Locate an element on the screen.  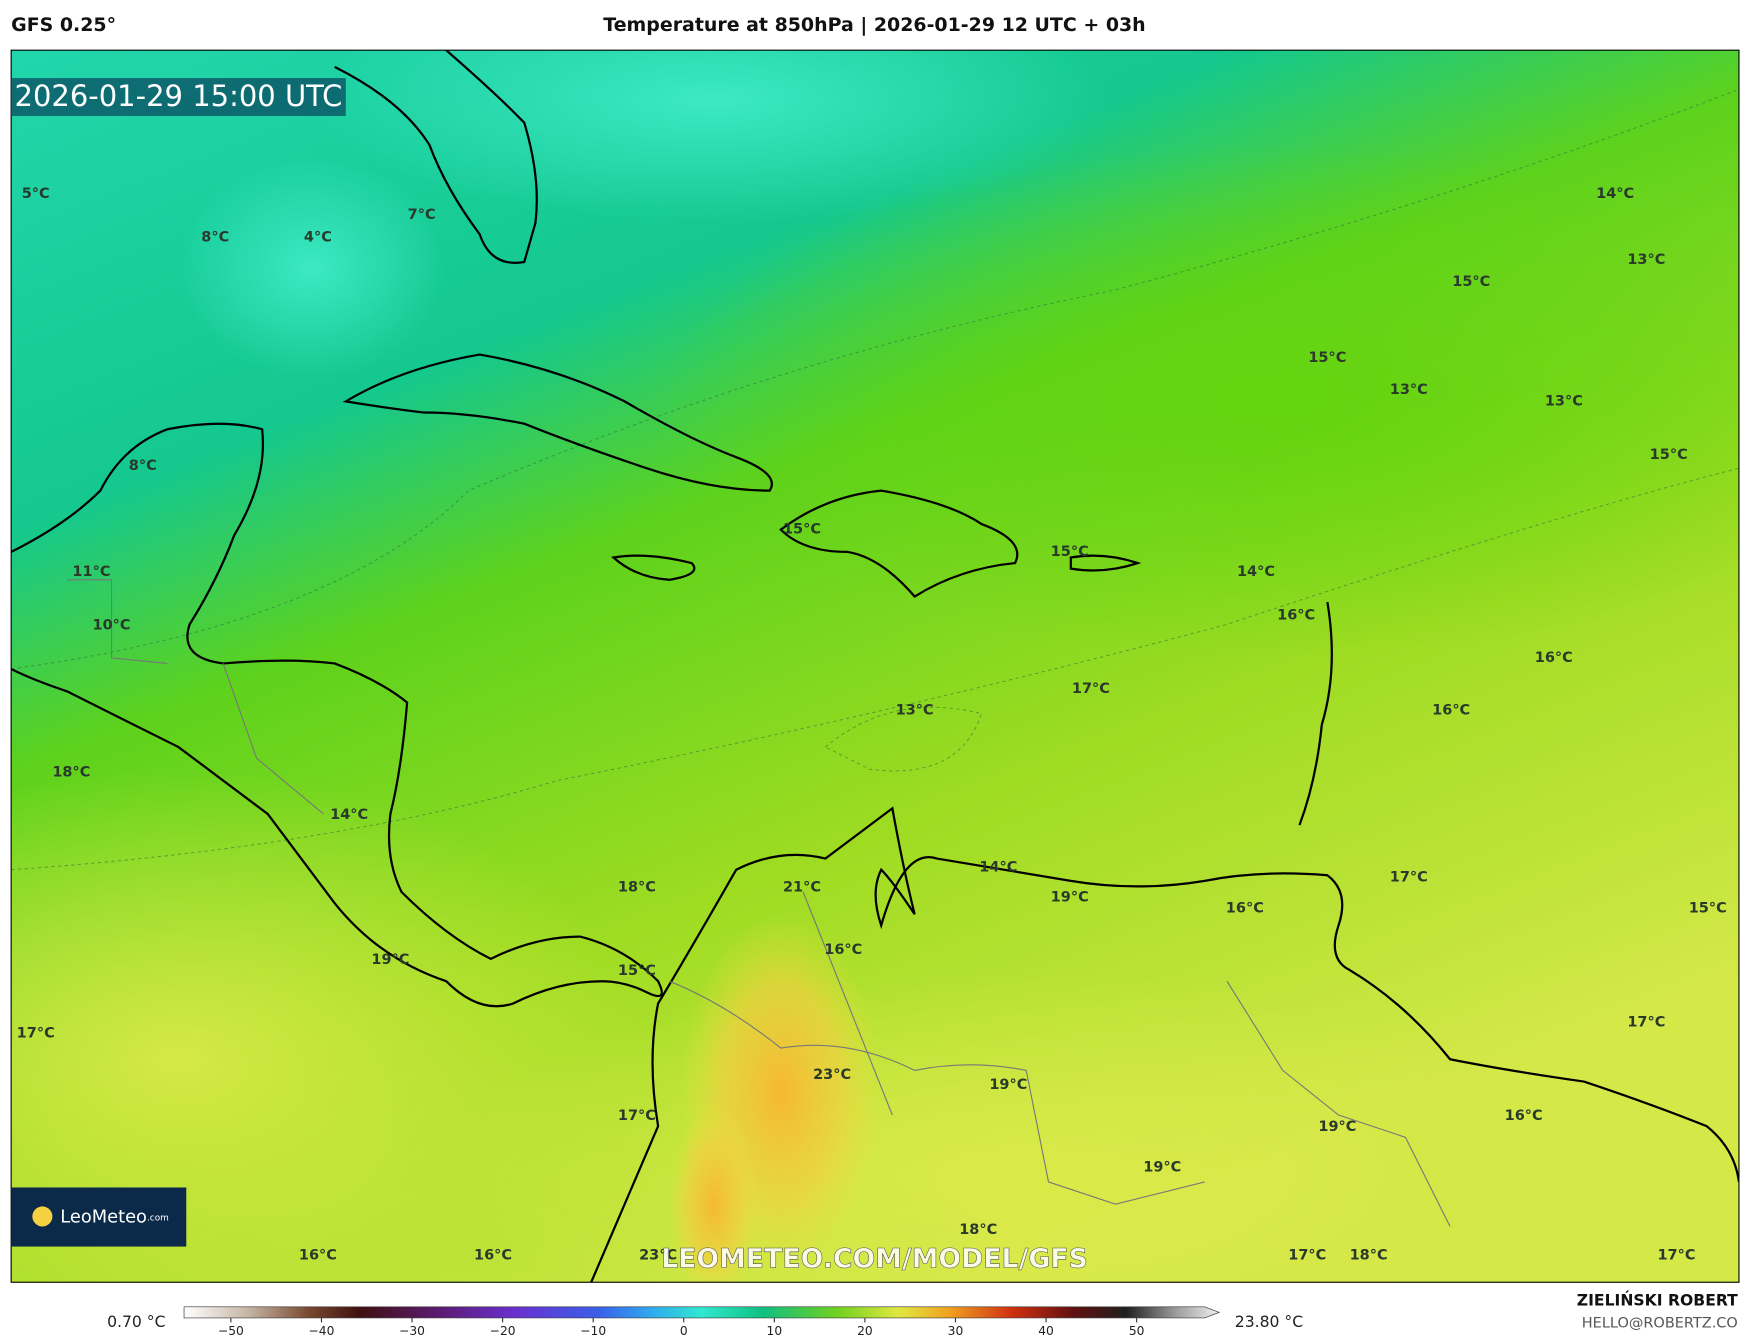
temperature-label: 4°C is located at coordinates (318, 237).